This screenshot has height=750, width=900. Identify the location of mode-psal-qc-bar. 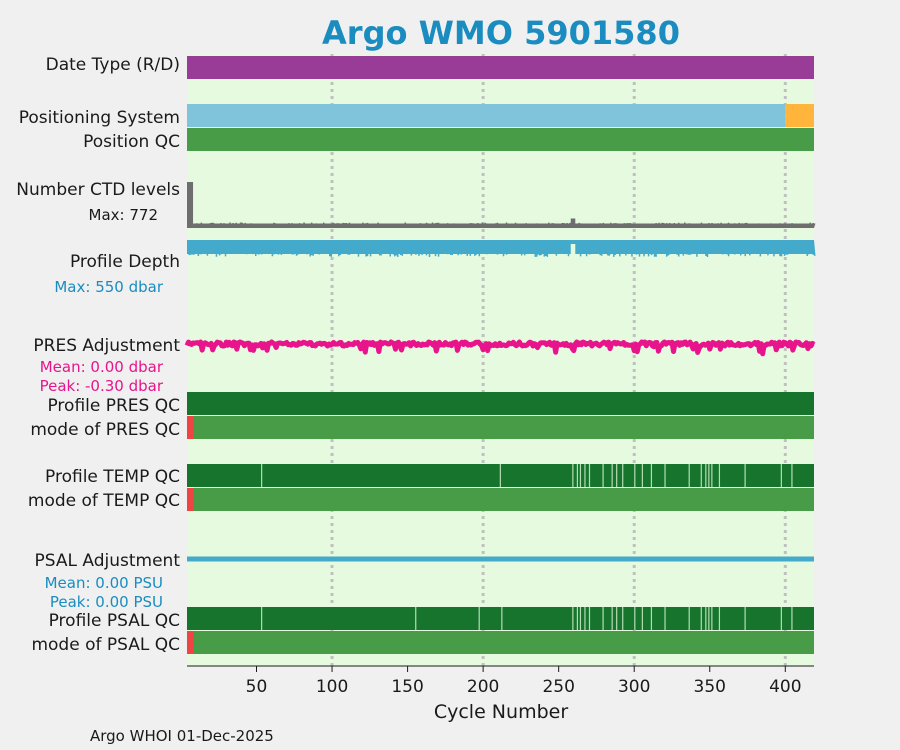
(500, 642).